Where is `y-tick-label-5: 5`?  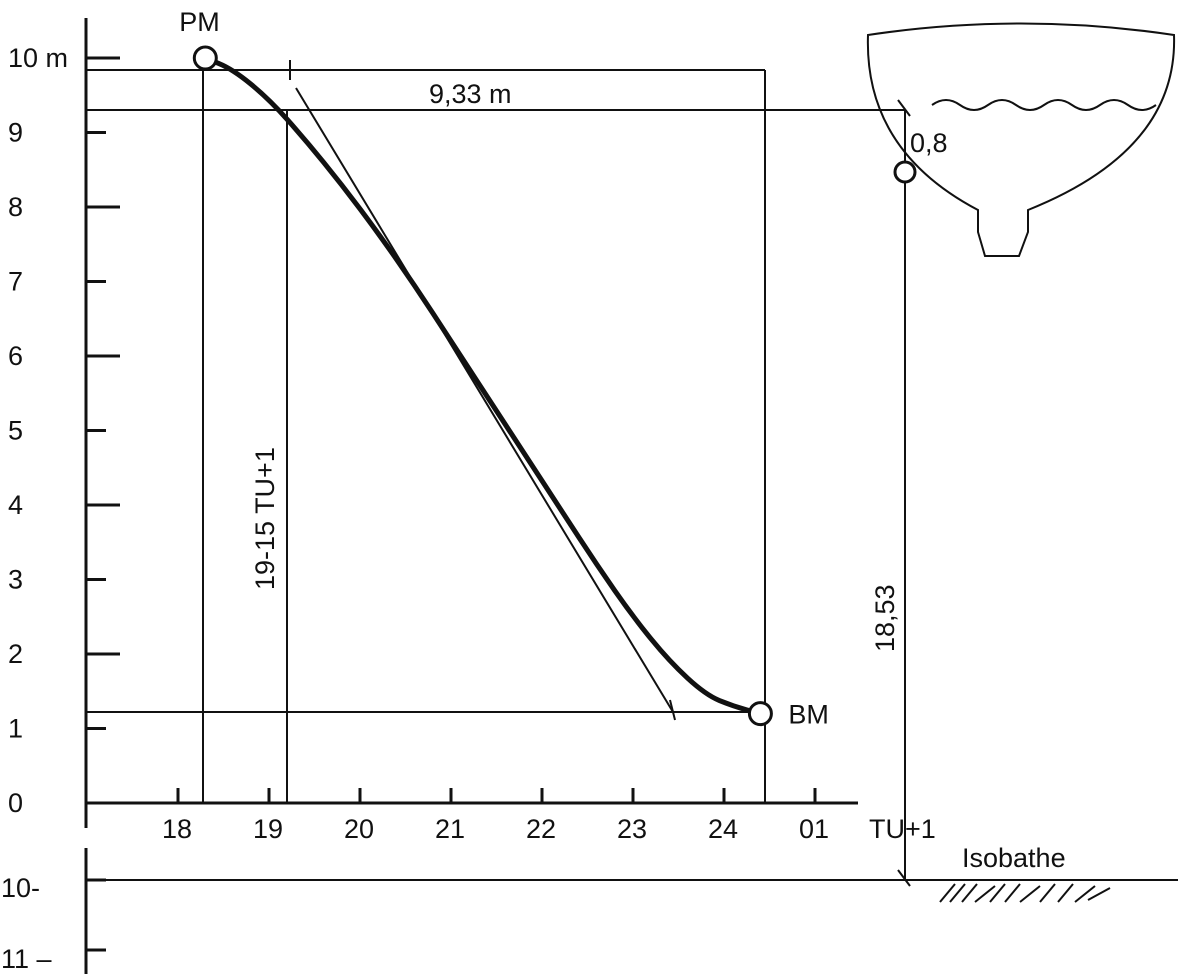
y-tick-label-5: 5 is located at coordinates (15, 431).